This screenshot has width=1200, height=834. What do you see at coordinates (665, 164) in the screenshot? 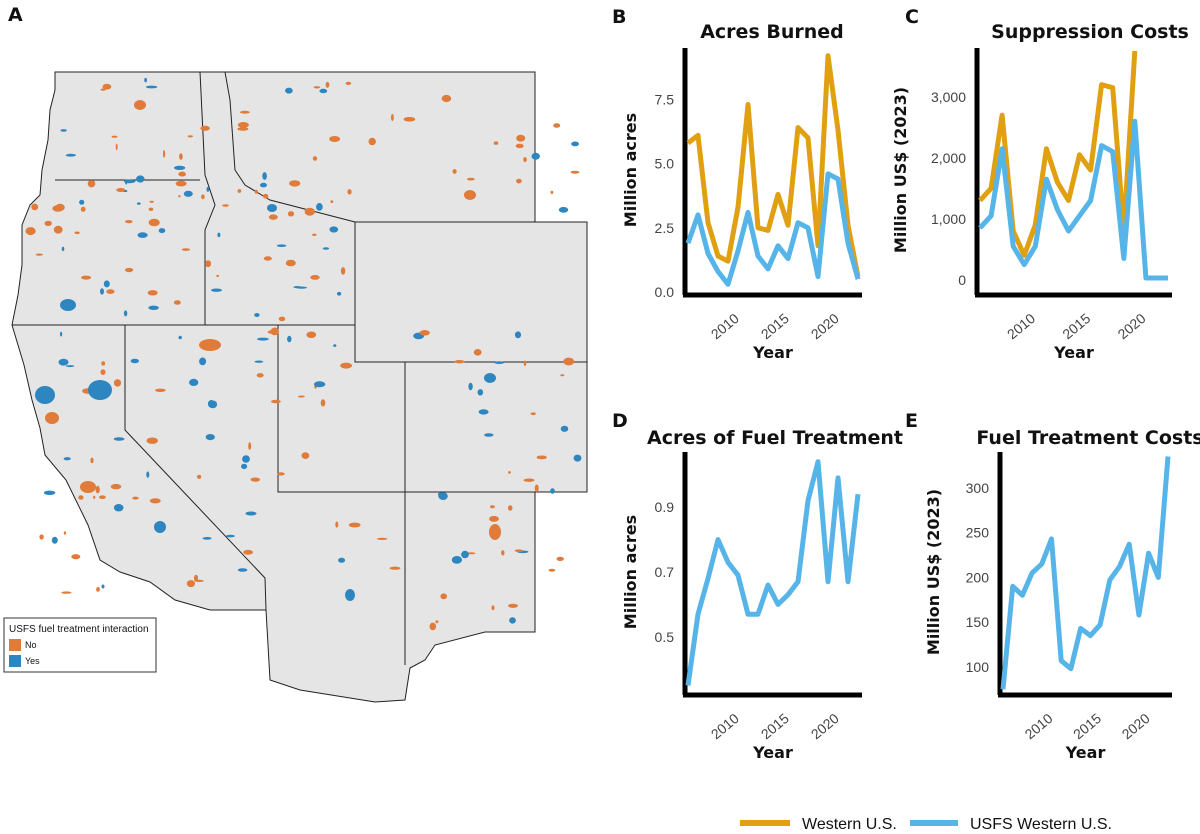
I see `y-tick-label: 5.0` at bounding box center [665, 164].